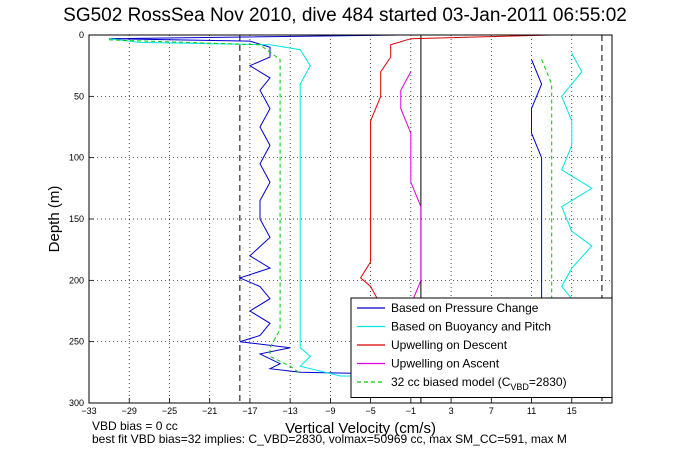  I want to click on x-tick-label: −21, so click(209, 411).